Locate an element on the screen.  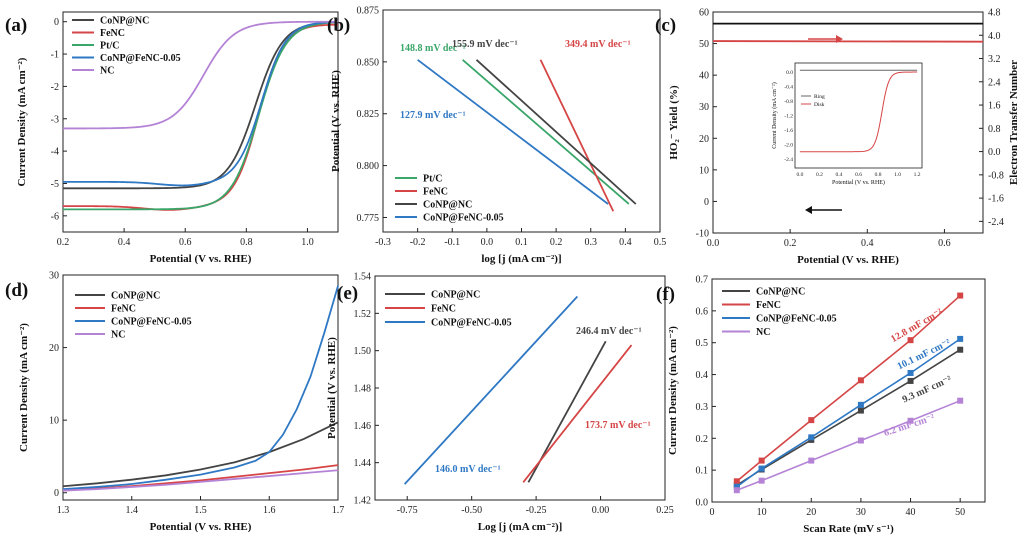
x-tick-label: 1.6 is located at coordinates (269, 510).